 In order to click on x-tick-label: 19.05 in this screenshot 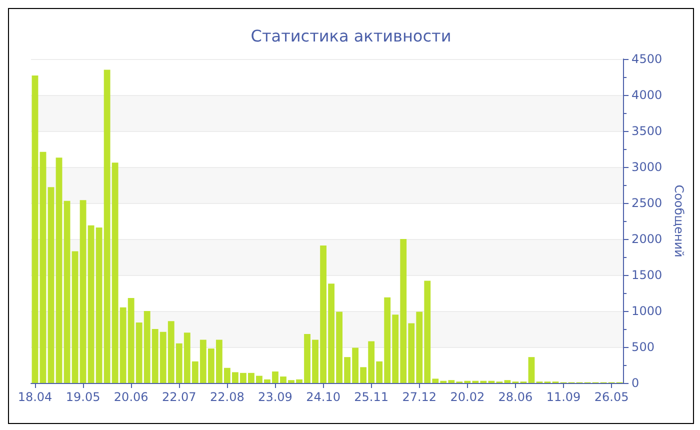, I will do `click(83, 397)`.